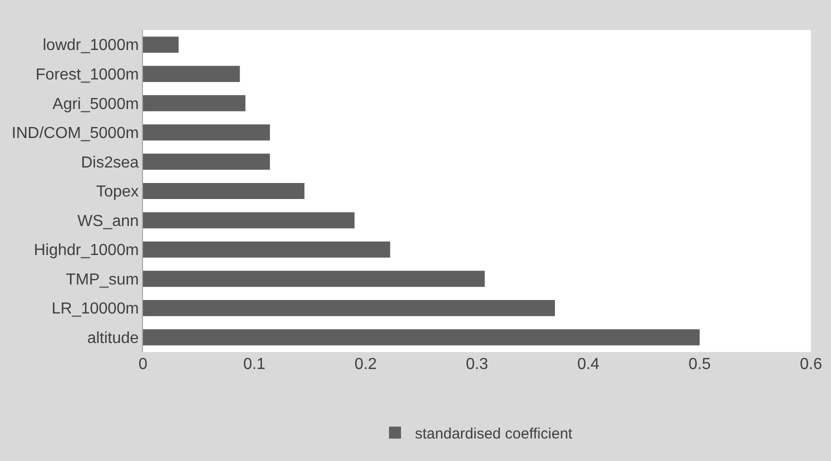 The image size is (831, 461). I want to click on y-tick-label: IND/COM_5000m, so click(75, 133).